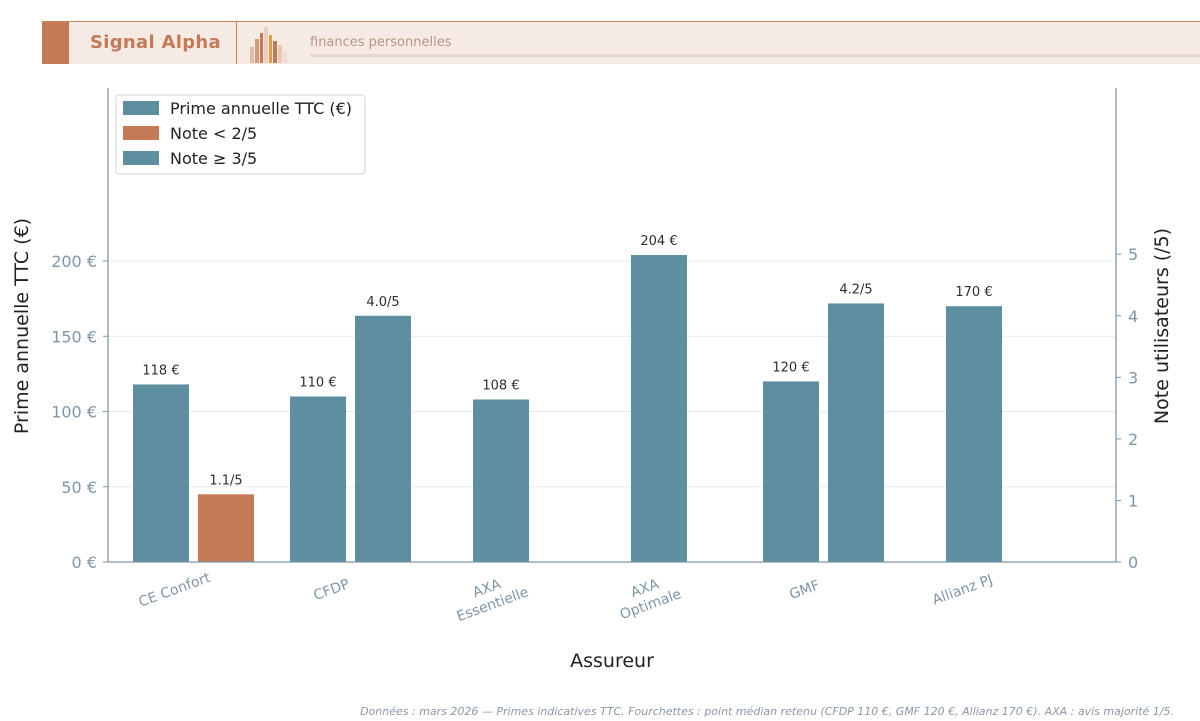  Describe the element at coordinates (213, 158) in the screenshot. I see `legend-label: Note ≥ 3/5` at that location.